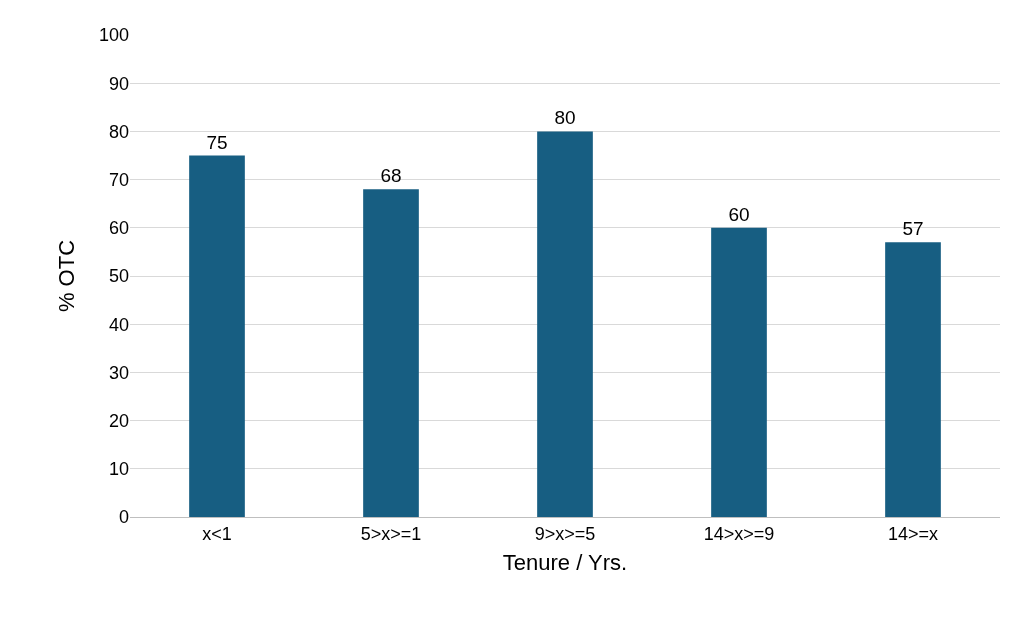 This screenshot has height=617, width=1020. I want to click on y-tick-label: 10, so click(118, 469).